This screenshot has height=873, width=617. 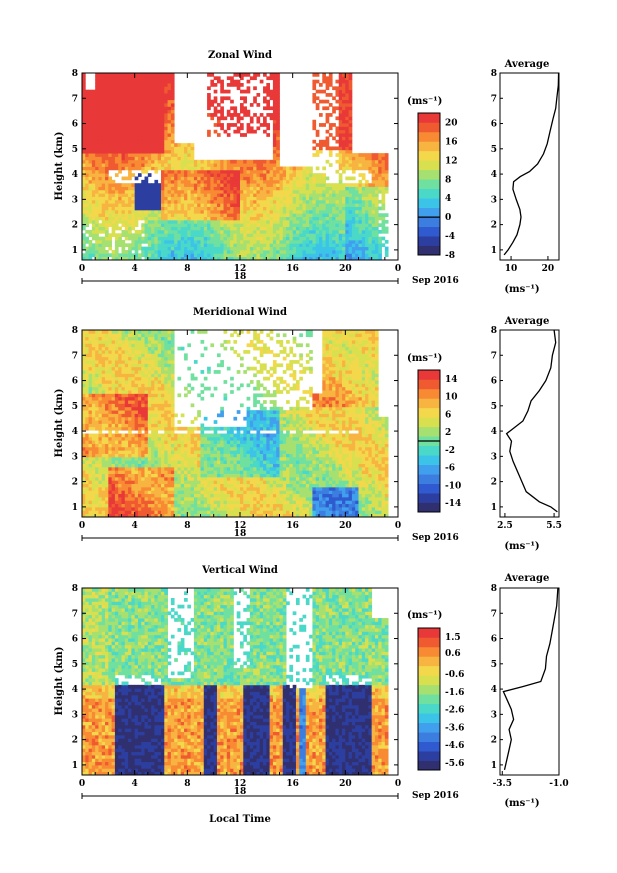 What do you see at coordinates (424, 101) in the screenshot?
I see `zonal-colorbar-unit: (ms⁻¹)` at bounding box center [424, 101].